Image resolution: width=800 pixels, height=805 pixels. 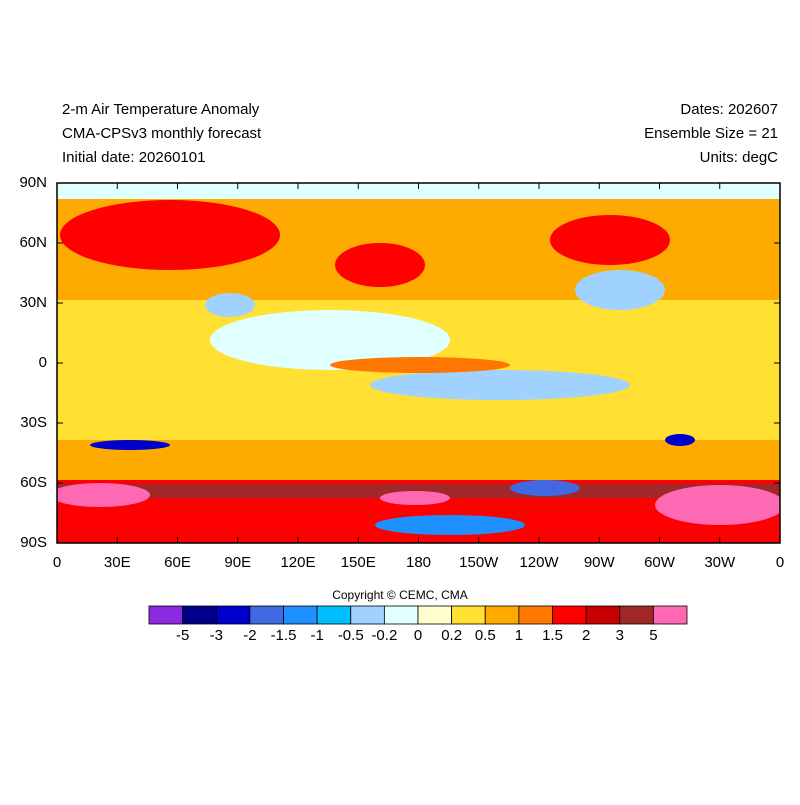 What do you see at coordinates (729, 109) in the screenshot?
I see `dates: Dates: 202607` at bounding box center [729, 109].